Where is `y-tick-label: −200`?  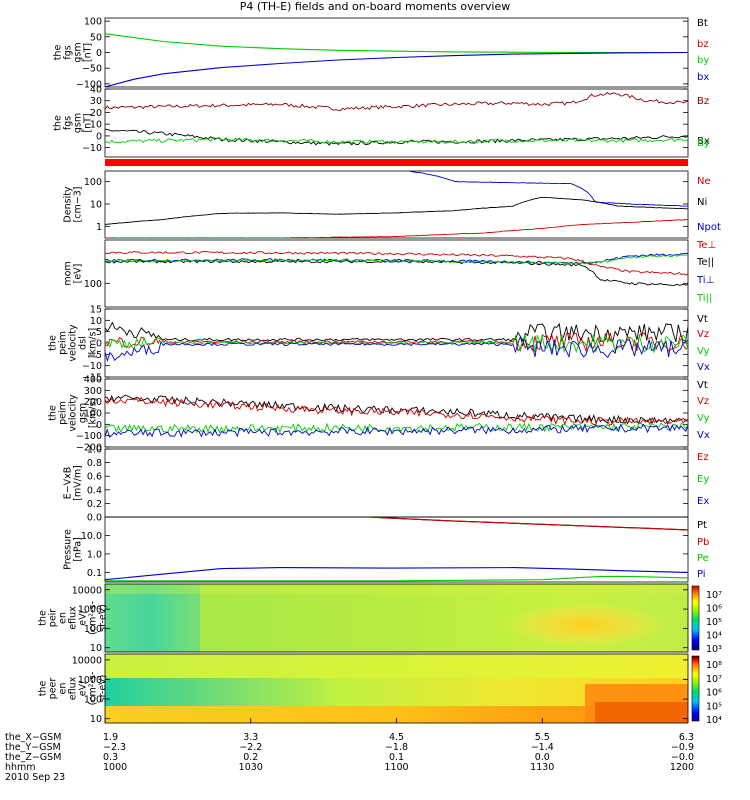 y-tick-label: −200 is located at coordinates (89, 448).